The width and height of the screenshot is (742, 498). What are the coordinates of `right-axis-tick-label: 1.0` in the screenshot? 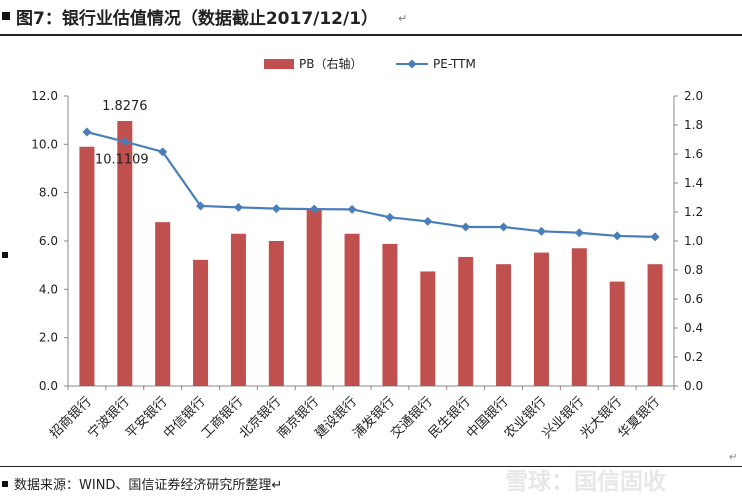 It's located at (693, 241).